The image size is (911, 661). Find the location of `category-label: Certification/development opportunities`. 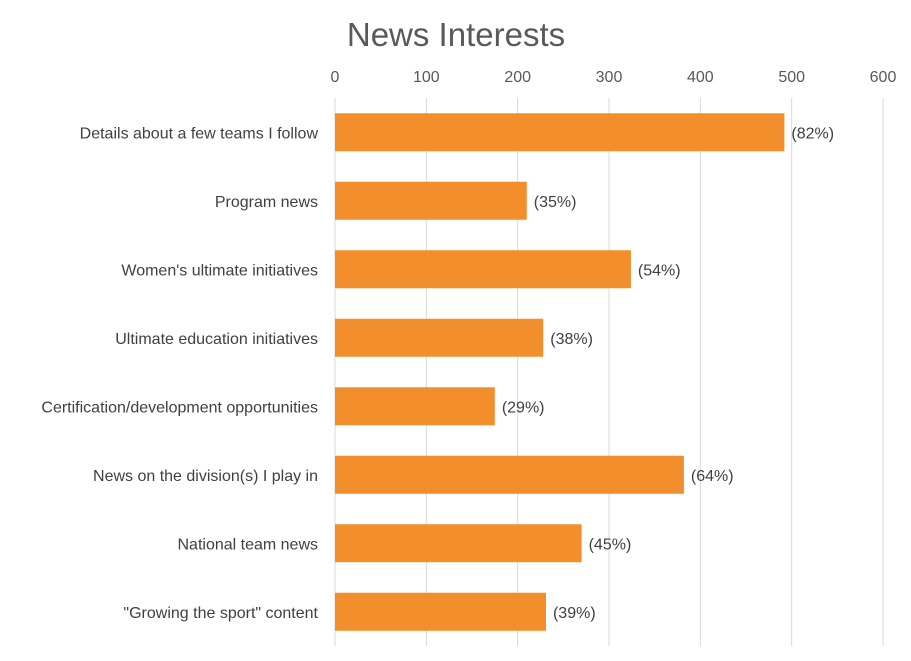

category-label: Certification/development opportunities is located at coordinates (179, 407).